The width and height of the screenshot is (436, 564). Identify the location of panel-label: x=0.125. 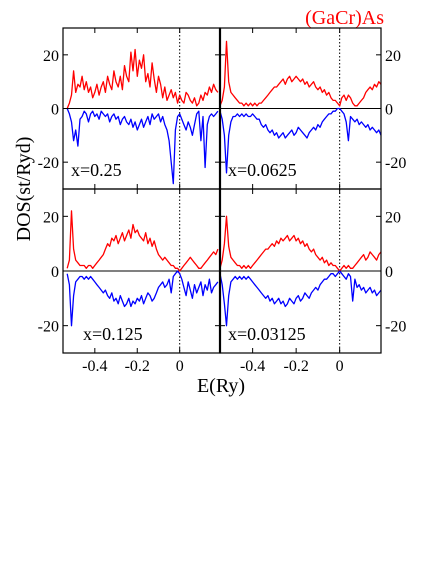
(113, 334).